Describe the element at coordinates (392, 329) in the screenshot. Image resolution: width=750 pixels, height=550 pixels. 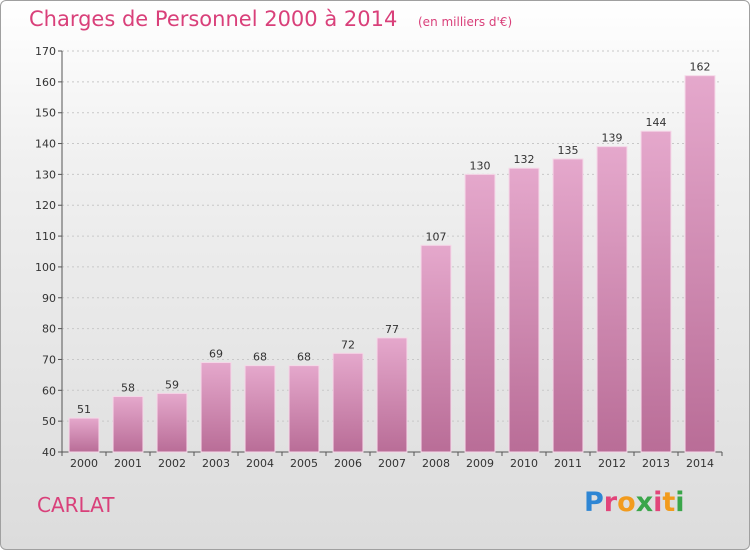
I see `value-label-2007: 77` at that location.